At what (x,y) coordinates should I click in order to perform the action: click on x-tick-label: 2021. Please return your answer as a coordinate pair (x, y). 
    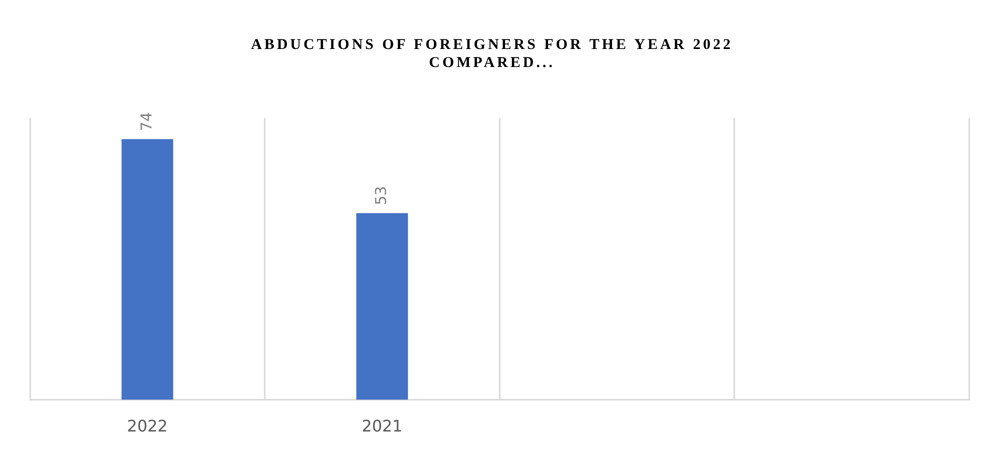
    Looking at the image, I should click on (382, 426).